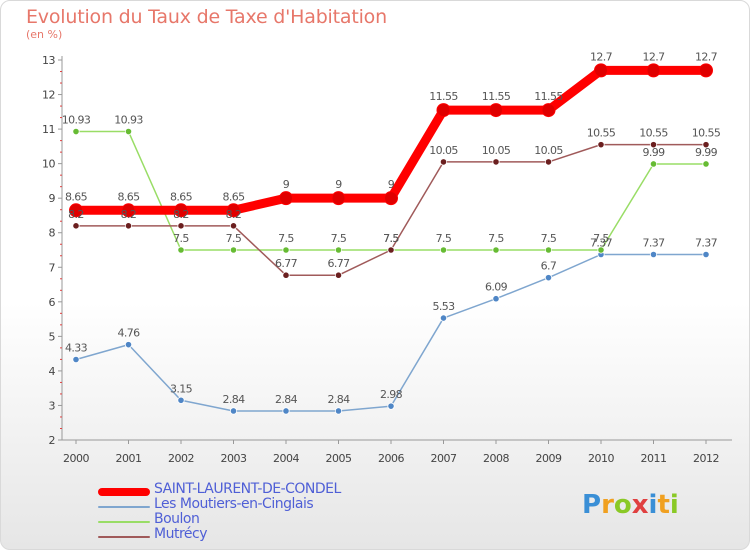 The image size is (750, 550). Describe the element at coordinates (247, 489) in the screenshot. I see `legend-label: SAINT-LAURENT-DE-CONDEL` at that location.